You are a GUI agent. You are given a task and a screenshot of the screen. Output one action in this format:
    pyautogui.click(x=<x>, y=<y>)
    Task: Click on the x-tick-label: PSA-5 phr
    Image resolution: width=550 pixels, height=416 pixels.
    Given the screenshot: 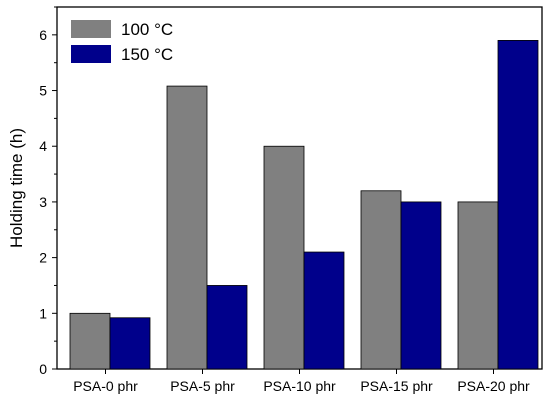 What is the action you would take?
    pyautogui.click(x=202, y=386)
    